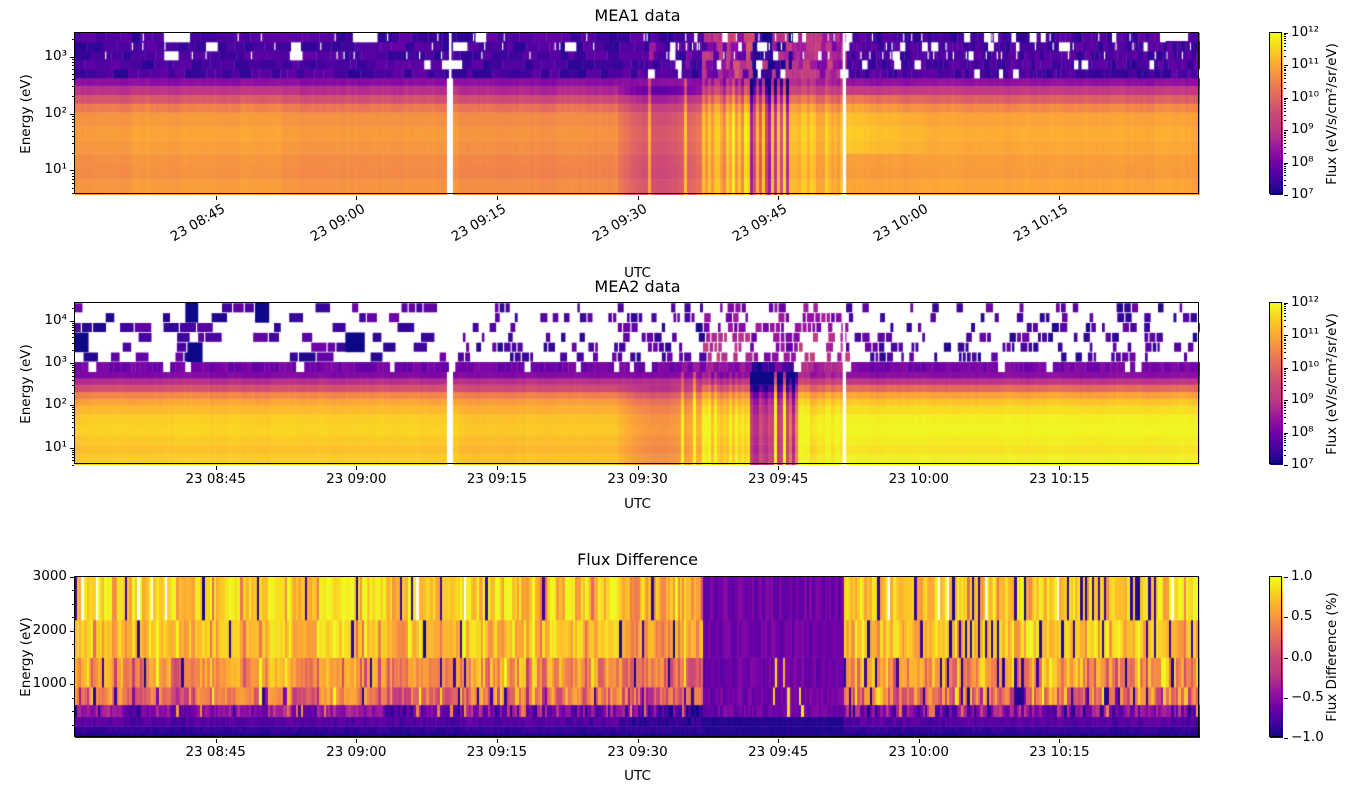  Describe the element at coordinates (1302, 431) in the screenshot. I see `colorbar-tick-label: 10⁸` at that location.